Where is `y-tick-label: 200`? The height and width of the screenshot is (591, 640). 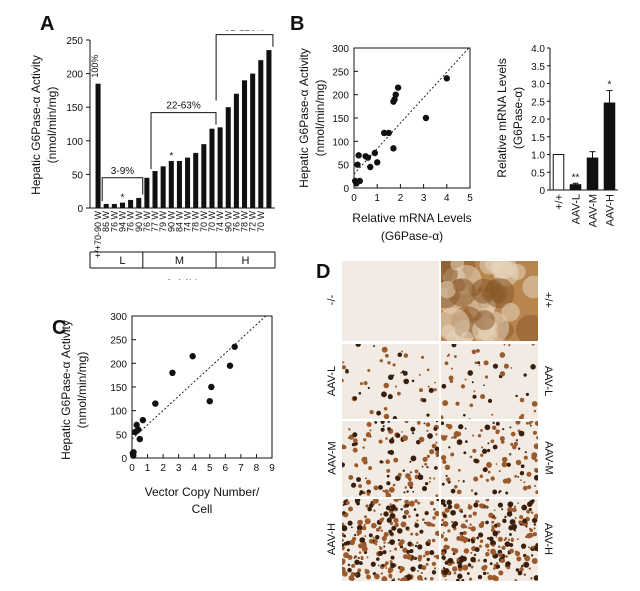 y-tick-label: 200 is located at coordinates (118, 364).